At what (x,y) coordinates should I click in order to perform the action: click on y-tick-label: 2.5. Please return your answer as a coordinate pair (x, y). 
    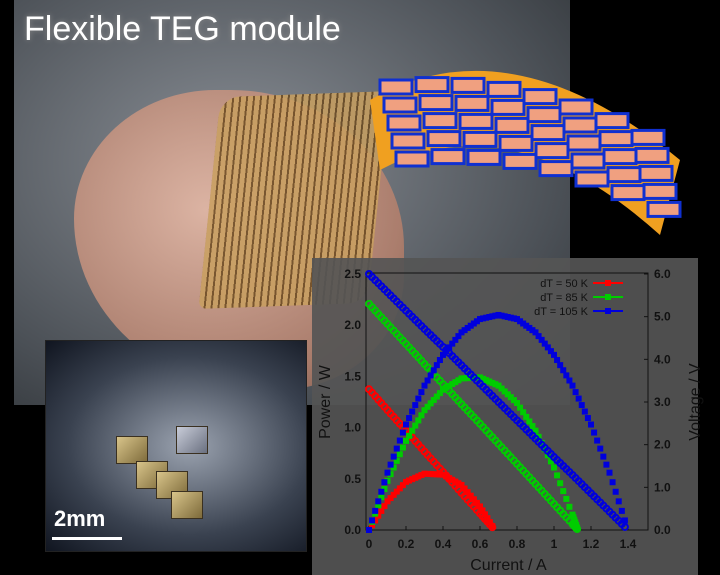
    Looking at the image, I should click on (352, 274).